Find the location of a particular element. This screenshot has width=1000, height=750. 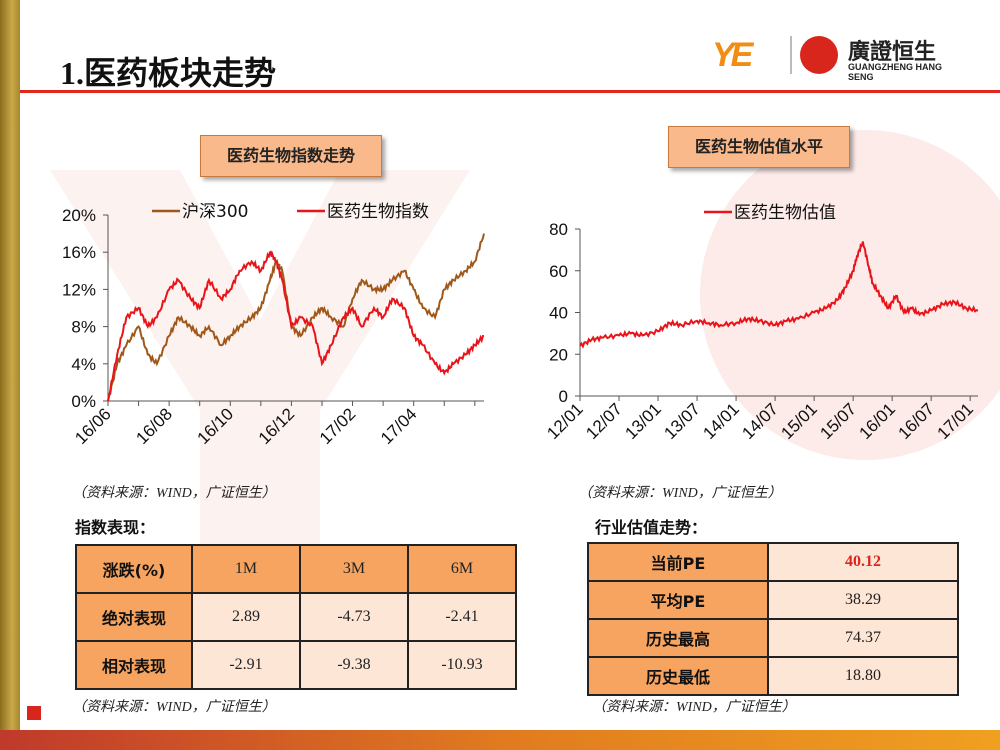

table-cell: 18.80 is located at coordinates (863, 676).